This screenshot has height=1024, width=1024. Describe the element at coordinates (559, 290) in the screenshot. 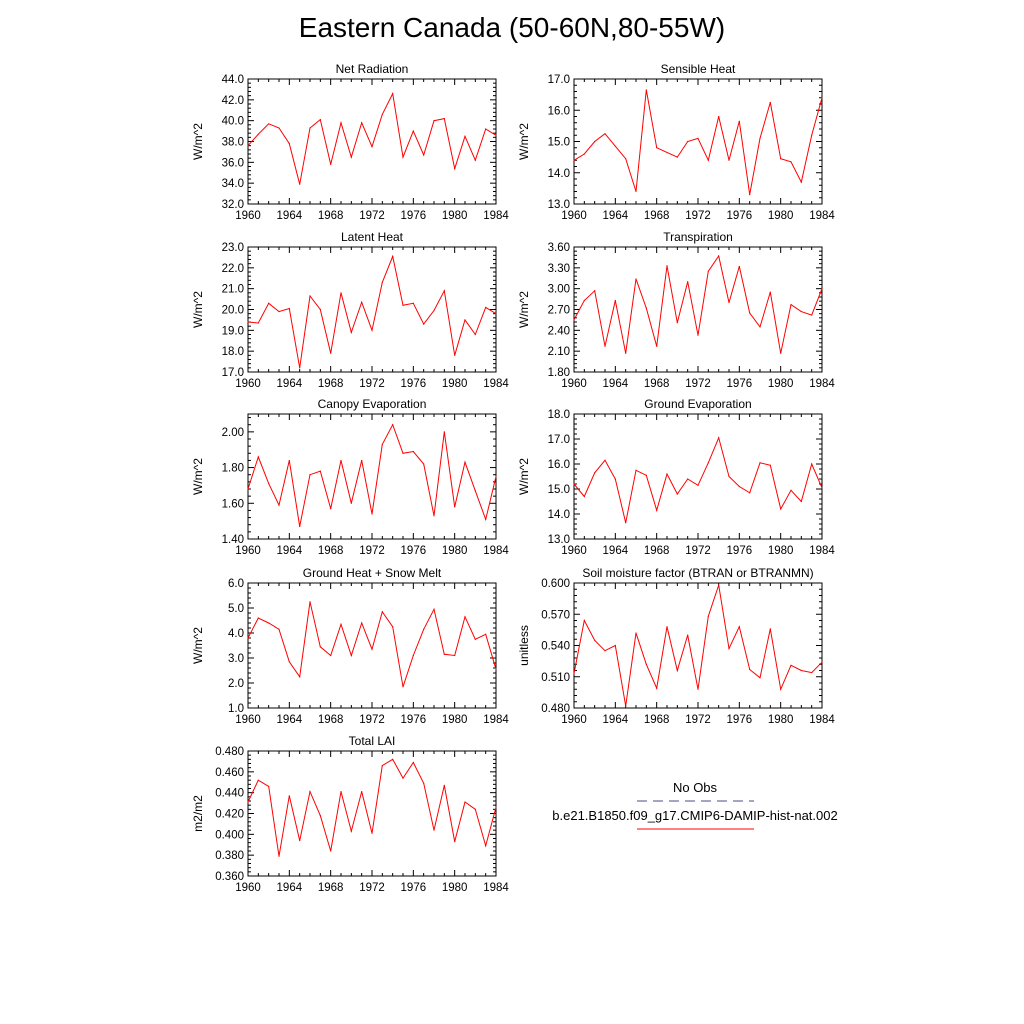

I see `y-tick-label: 3.00` at that location.